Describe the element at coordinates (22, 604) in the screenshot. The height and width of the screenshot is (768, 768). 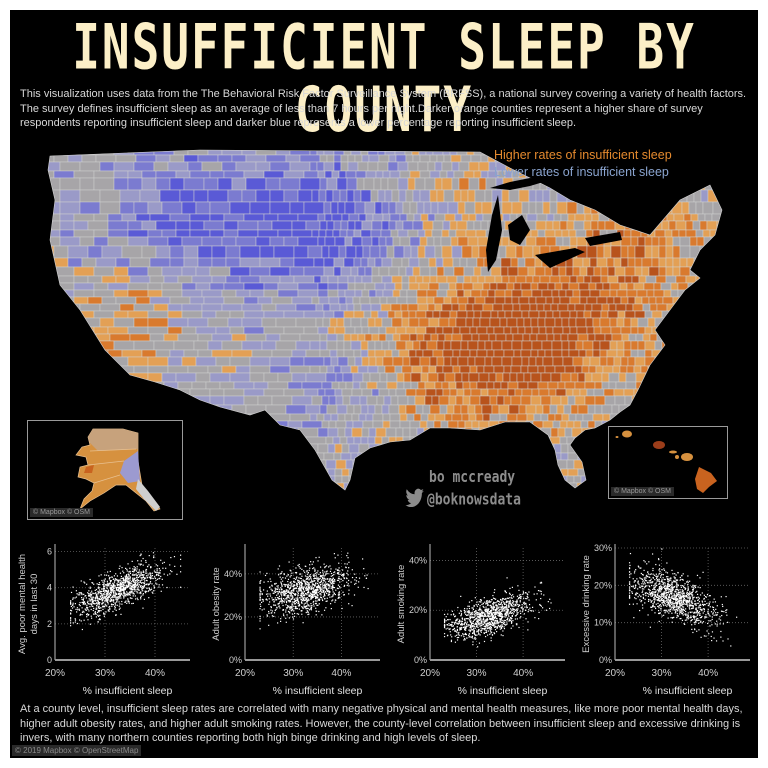
I see `y-axis-title: Avg. poor mental health` at that location.